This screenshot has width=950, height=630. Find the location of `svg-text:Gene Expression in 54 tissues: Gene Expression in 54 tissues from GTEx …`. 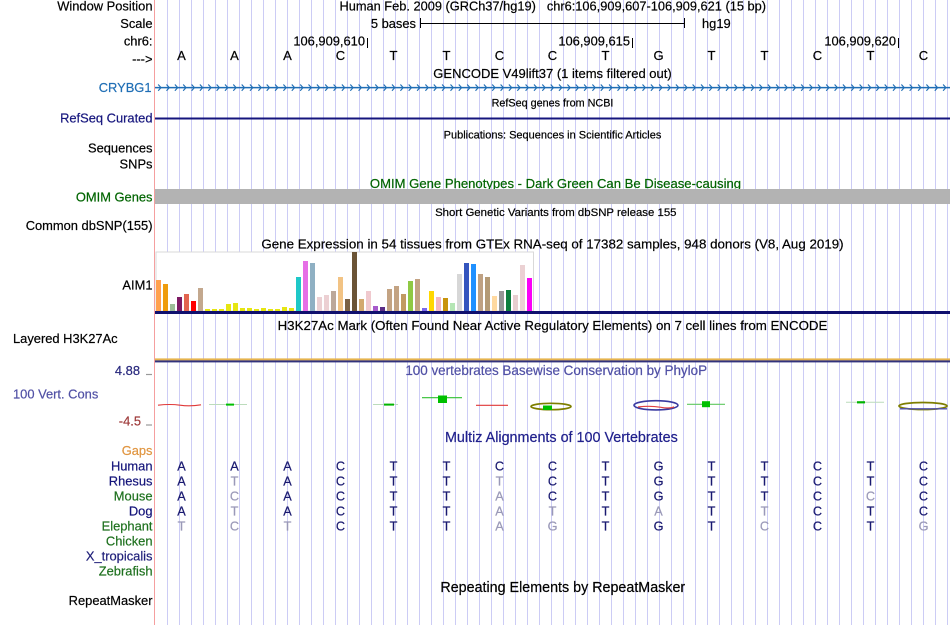

svg-text:Gene Expression in 54 tissues: Gene Expression in 54 tissues from GTEx … is located at coordinates (552, 244).